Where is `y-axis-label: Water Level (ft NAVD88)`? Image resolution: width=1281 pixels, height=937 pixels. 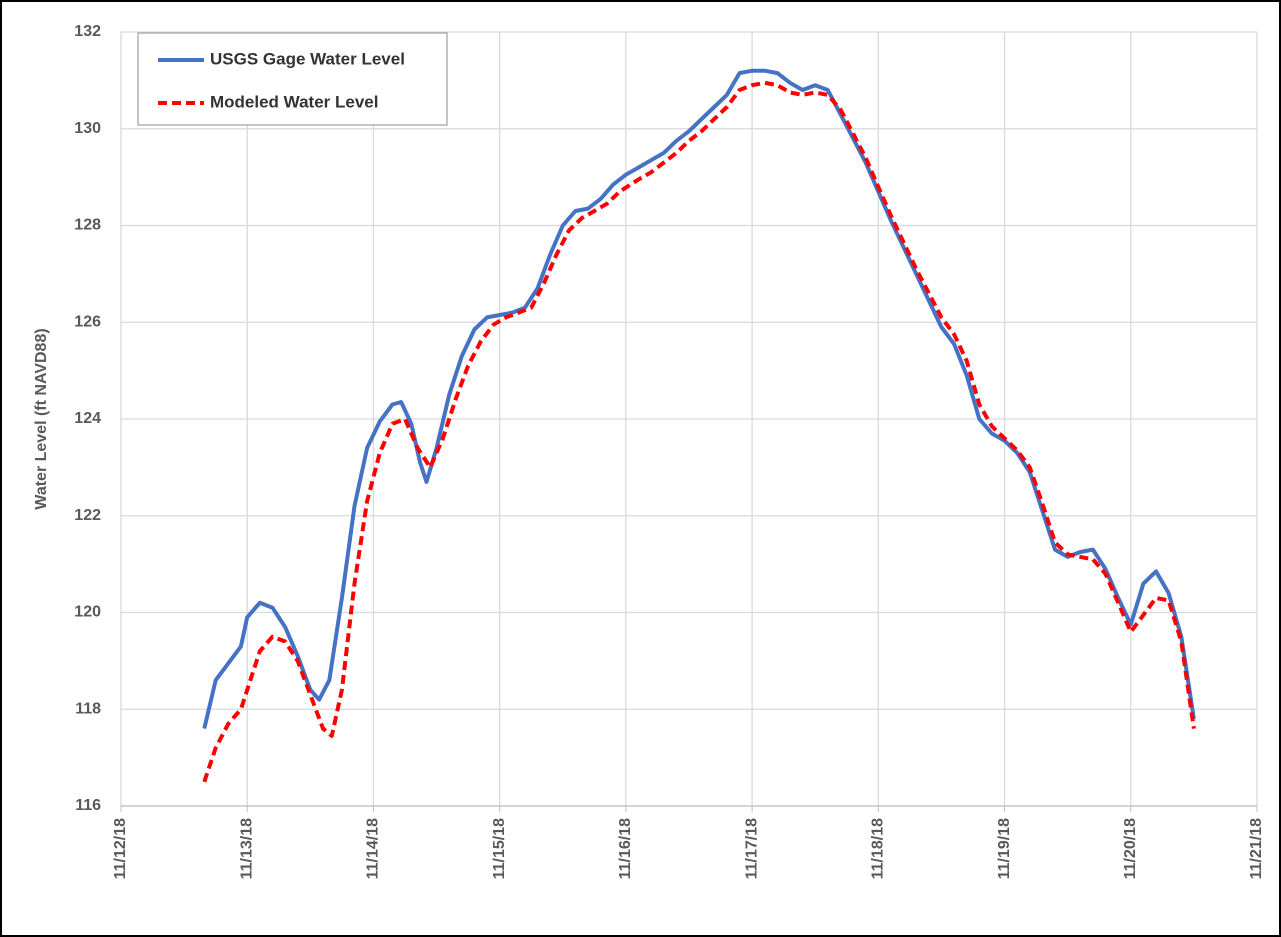 y-axis-label: Water Level (ft NAVD88) is located at coordinates (41, 418).